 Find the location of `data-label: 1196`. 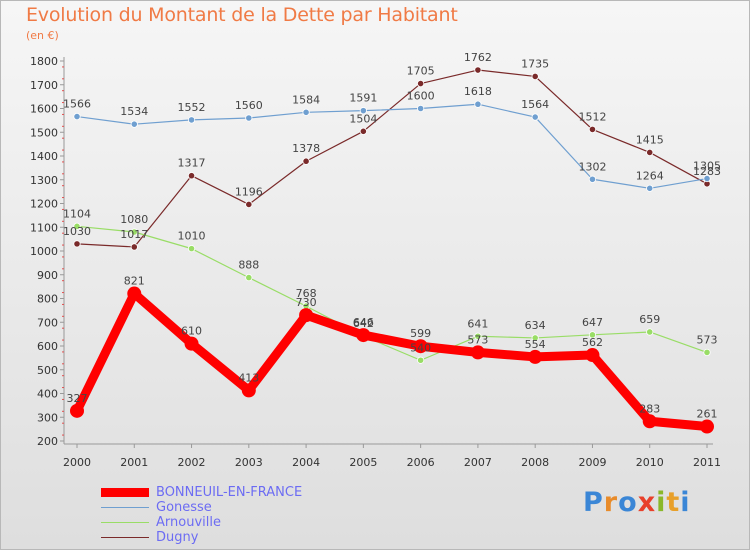

data-label: 1196 is located at coordinates (249, 191).